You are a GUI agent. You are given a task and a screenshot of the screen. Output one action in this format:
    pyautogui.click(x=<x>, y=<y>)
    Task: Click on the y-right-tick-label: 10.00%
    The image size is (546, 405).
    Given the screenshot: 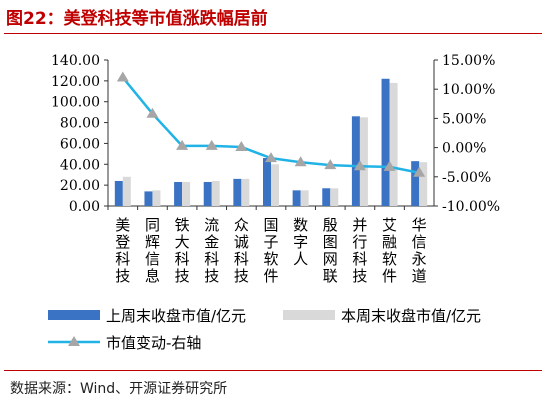 What is the action you would take?
    pyautogui.click(x=468, y=90)
    